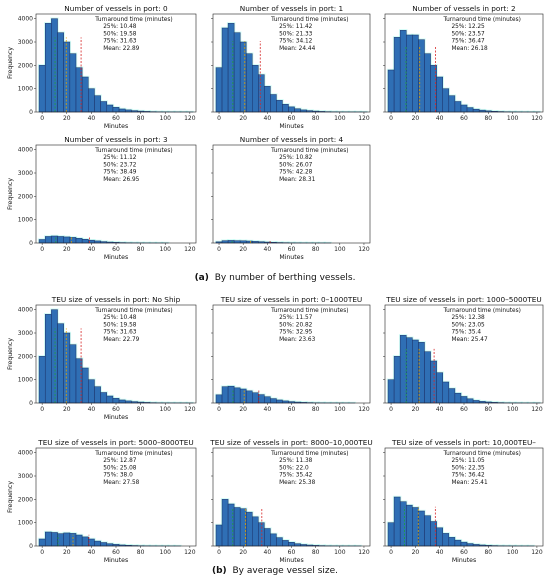 The height and width of the screenshot is (582, 550). I want to click on annotation-stat: Mean: 28.31, so click(297, 180).